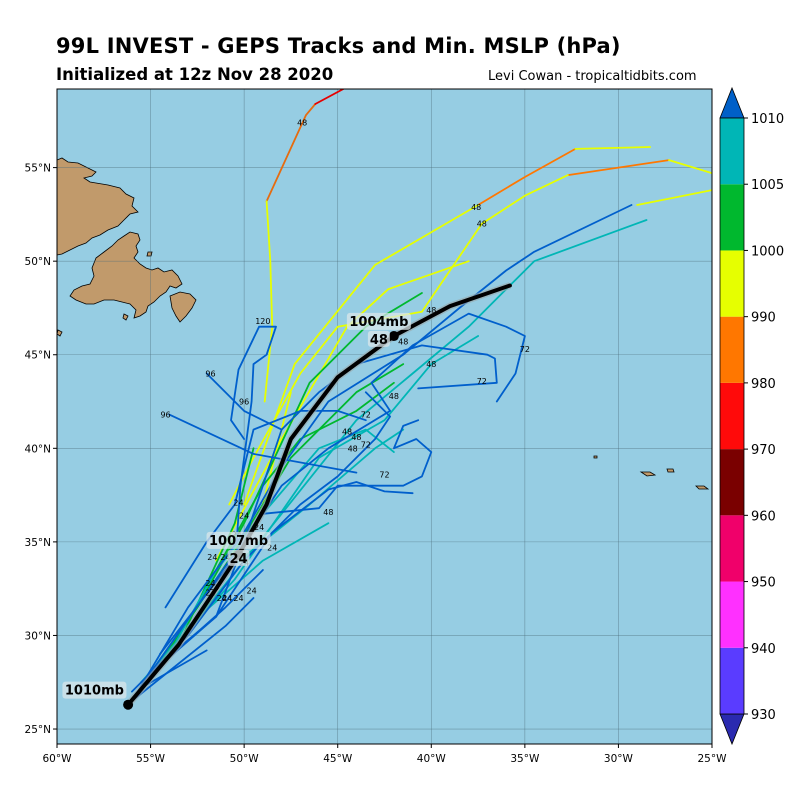 The image size is (800, 800). What do you see at coordinates (763, 384) in the screenshot?
I see `colorbar-label: 980` at bounding box center [763, 384].